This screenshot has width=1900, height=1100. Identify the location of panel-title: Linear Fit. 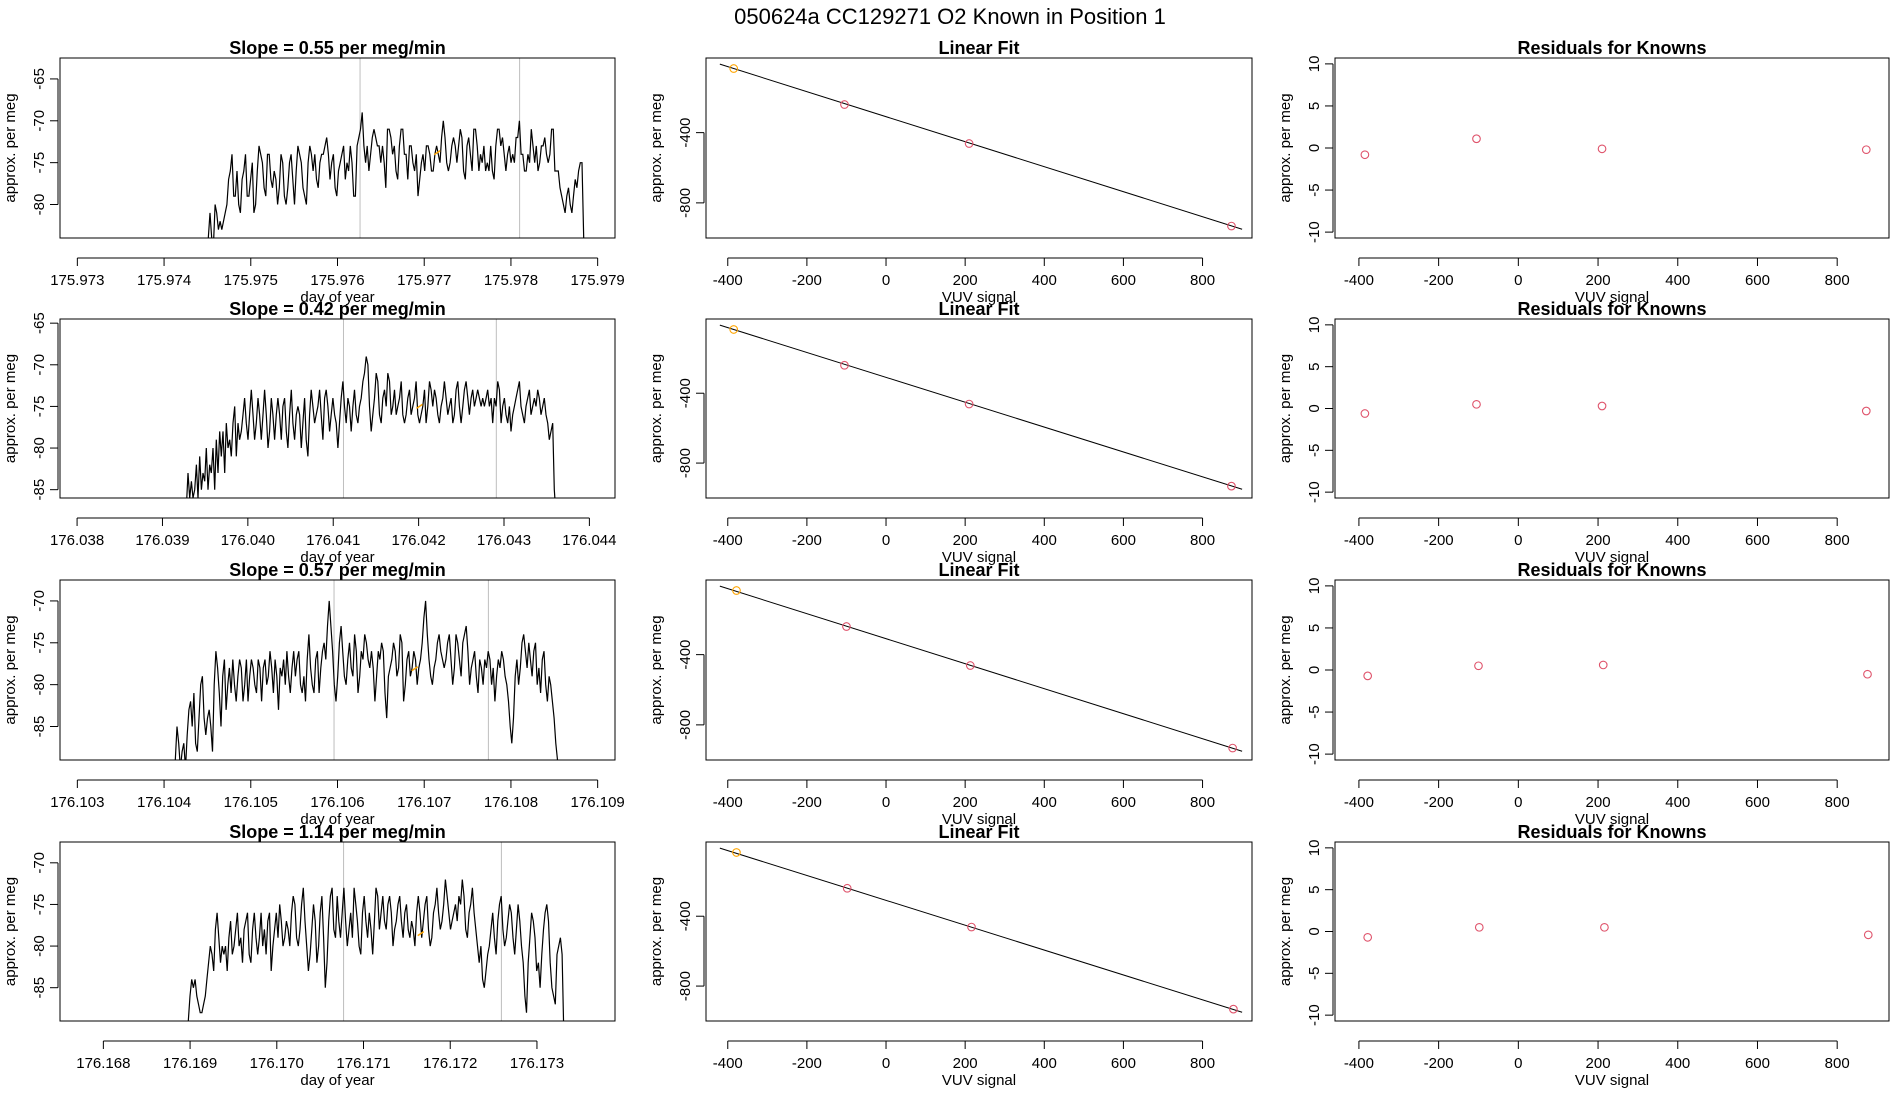
(978, 832).